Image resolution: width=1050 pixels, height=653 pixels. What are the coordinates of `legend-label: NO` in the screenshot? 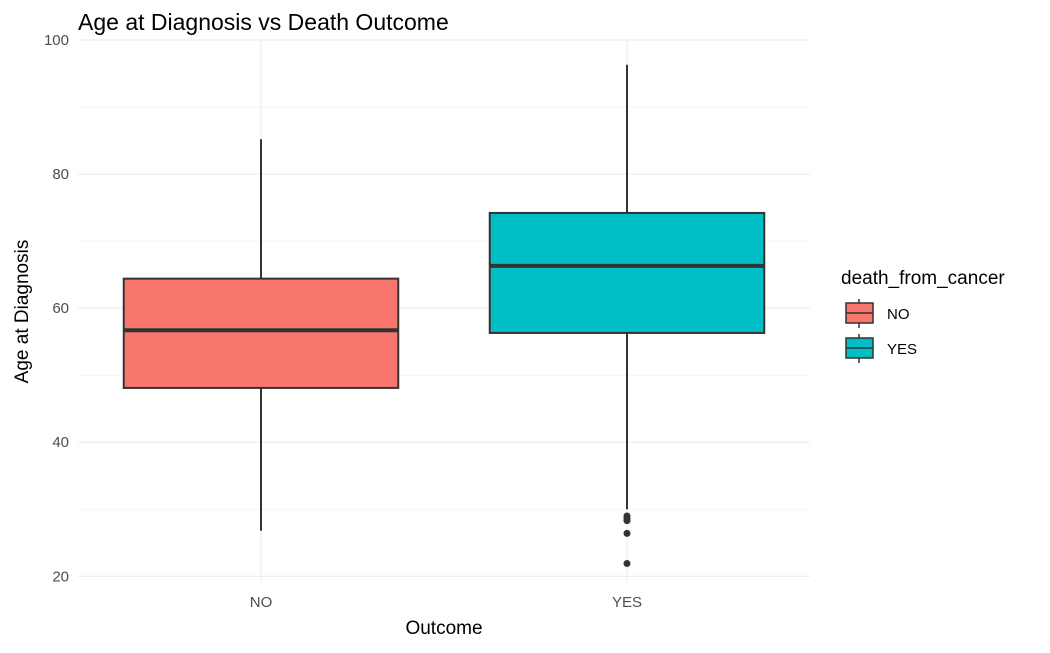 It's located at (898, 314).